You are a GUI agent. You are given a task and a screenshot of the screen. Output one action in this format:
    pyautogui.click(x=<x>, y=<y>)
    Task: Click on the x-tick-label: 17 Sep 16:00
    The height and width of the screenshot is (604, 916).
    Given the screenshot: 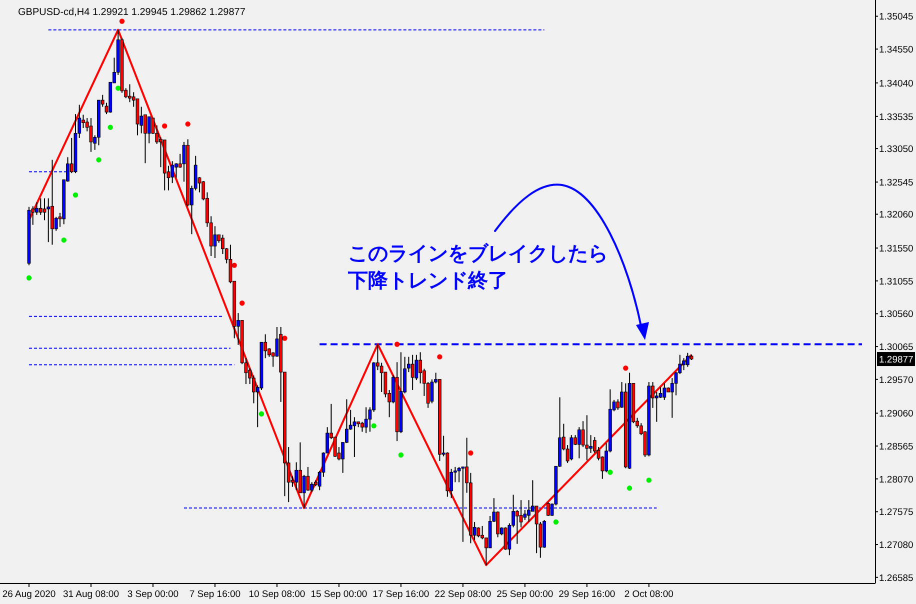 What is the action you would take?
    pyautogui.click(x=401, y=594)
    